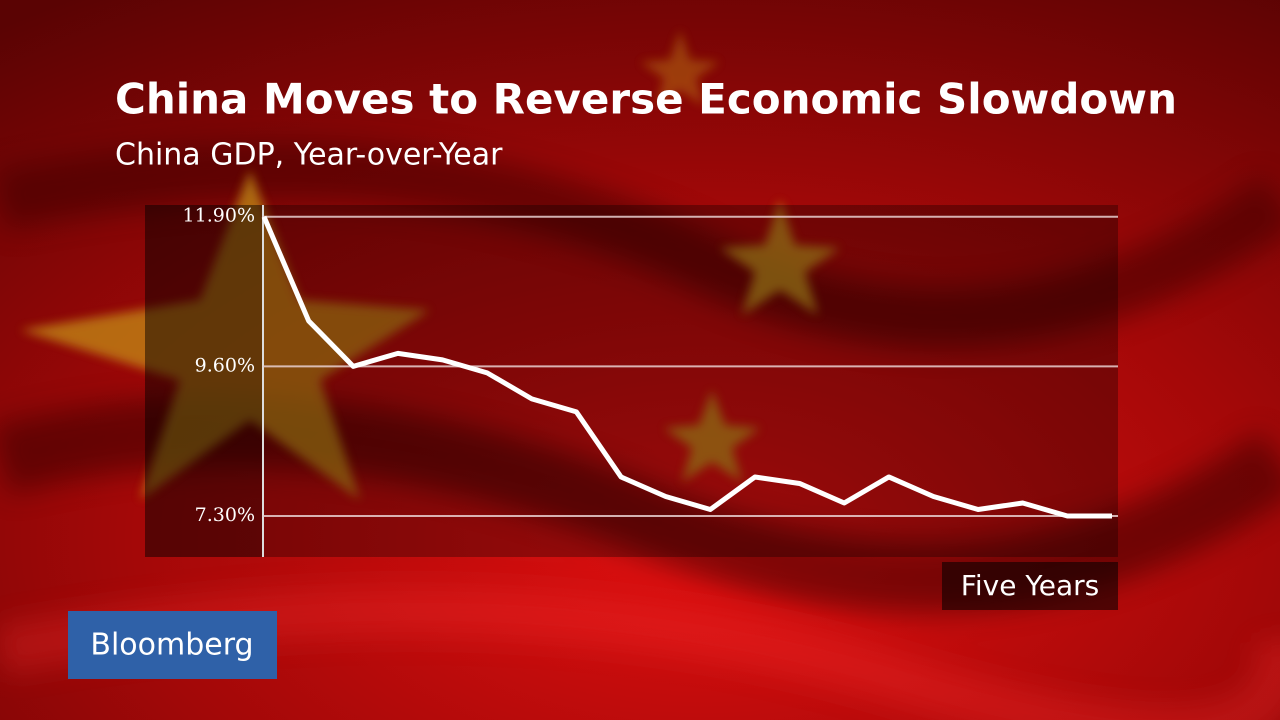 The width and height of the screenshot is (1280, 720). I want to click on x-axis-label: Five Years, so click(1030, 585).